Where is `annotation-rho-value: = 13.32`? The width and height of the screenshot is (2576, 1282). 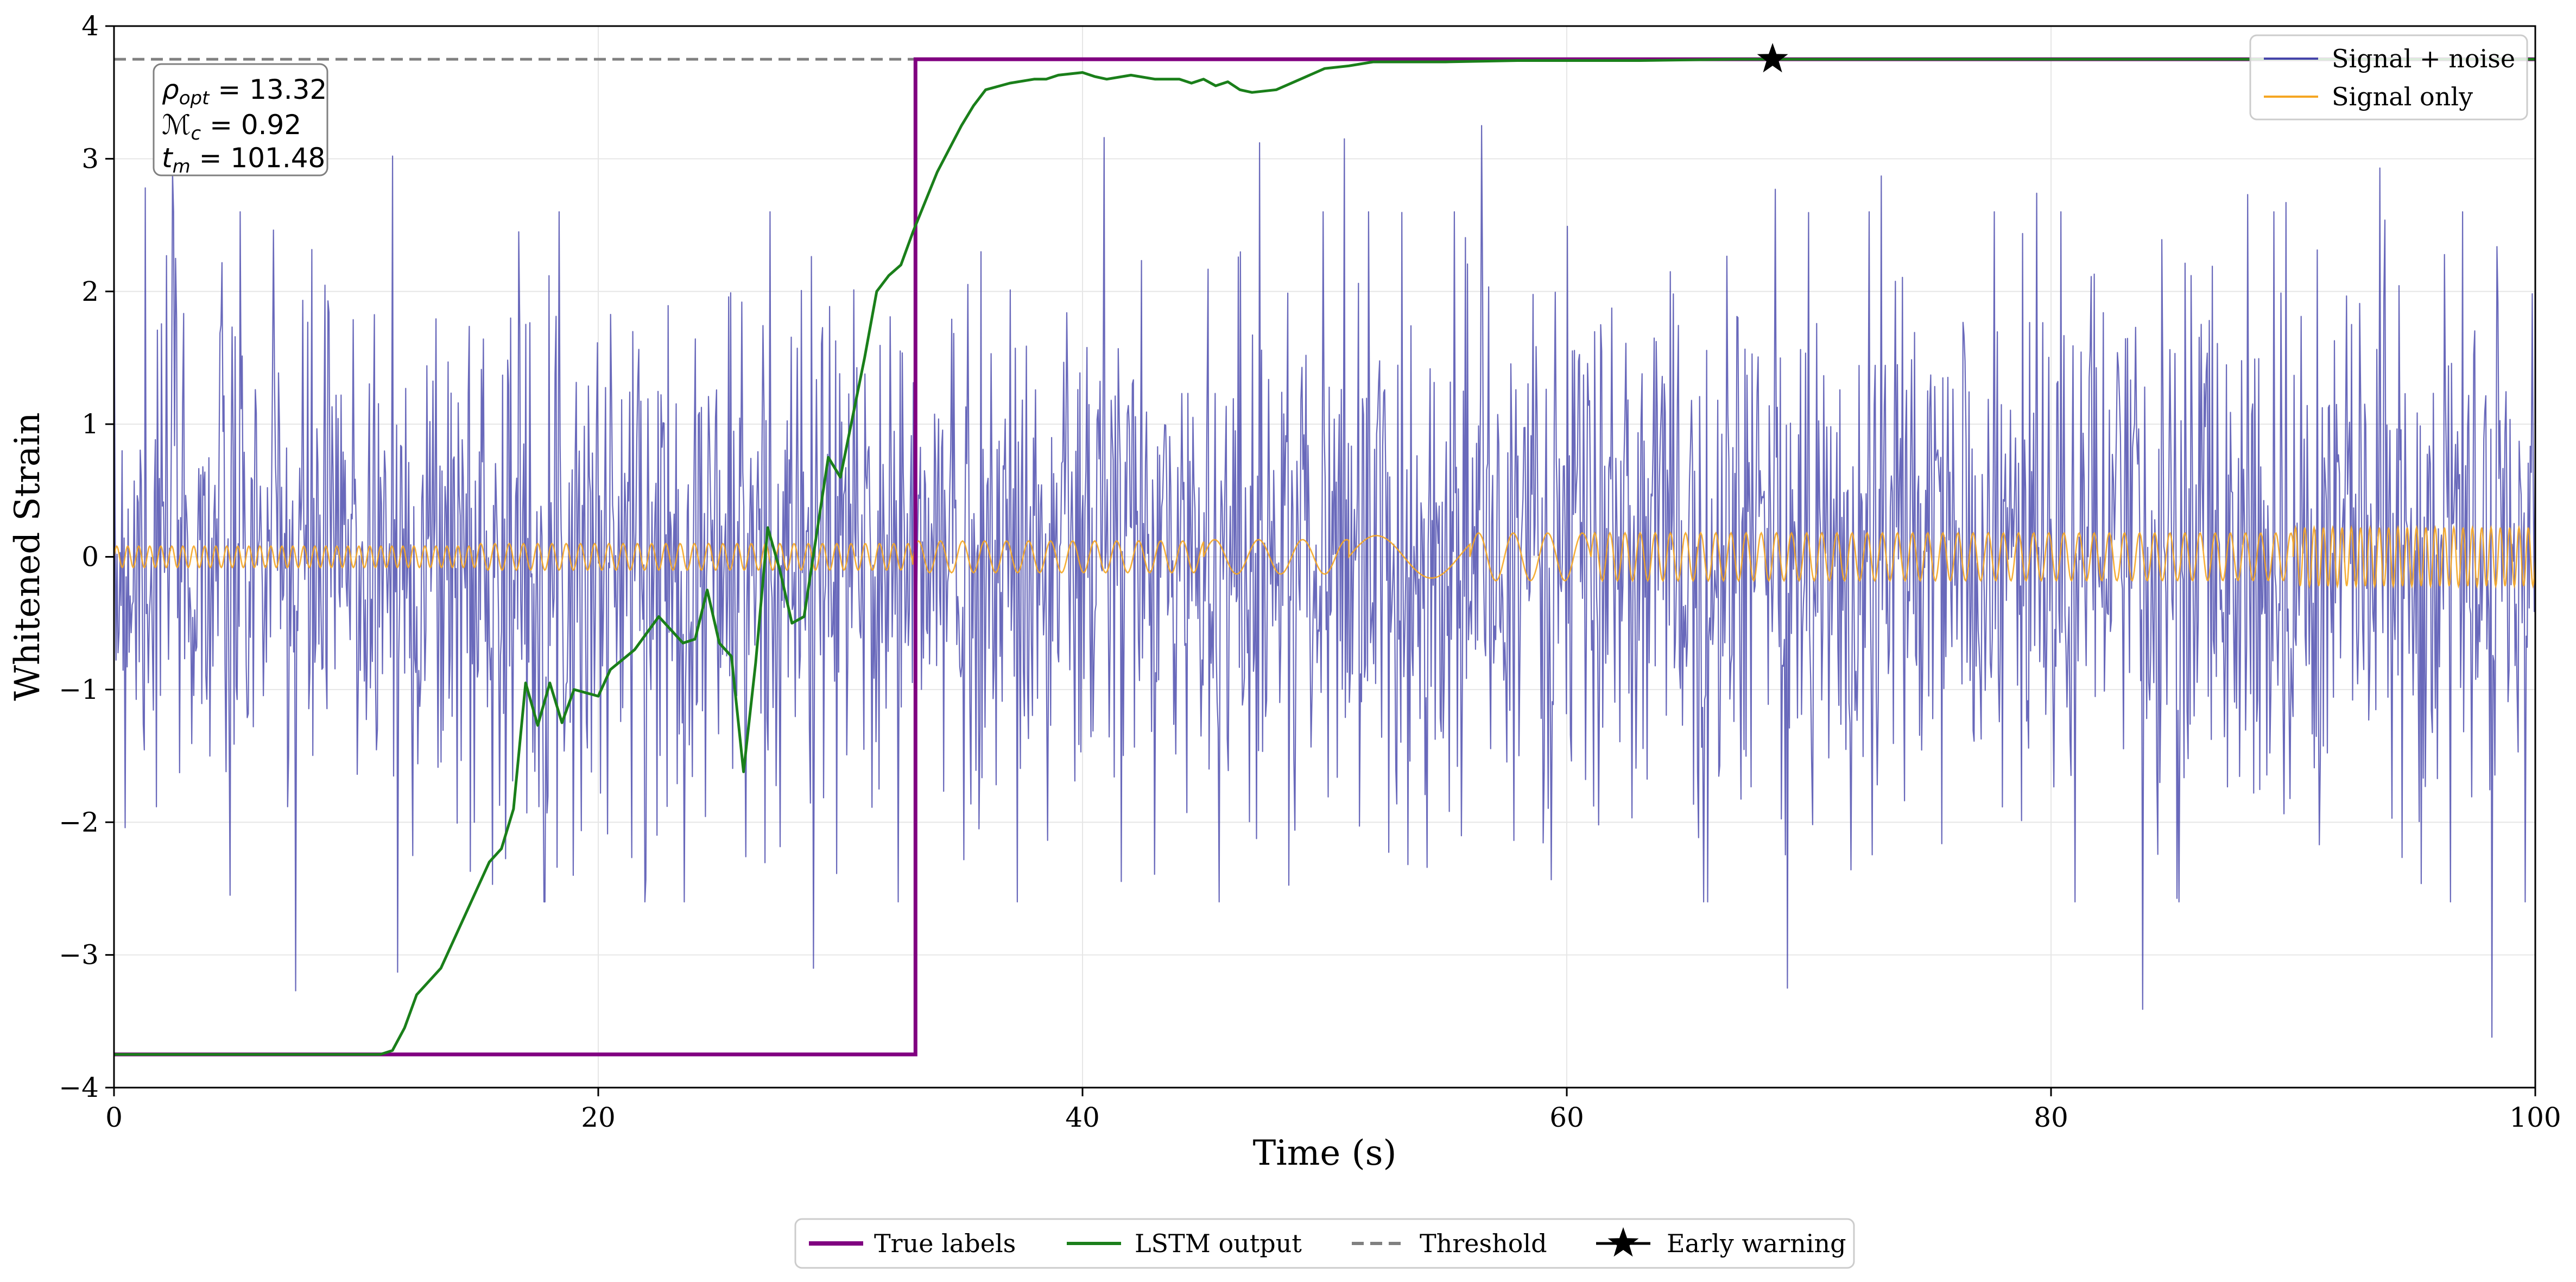
annotation-rho-value: = 13.32 is located at coordinates (268, 89).